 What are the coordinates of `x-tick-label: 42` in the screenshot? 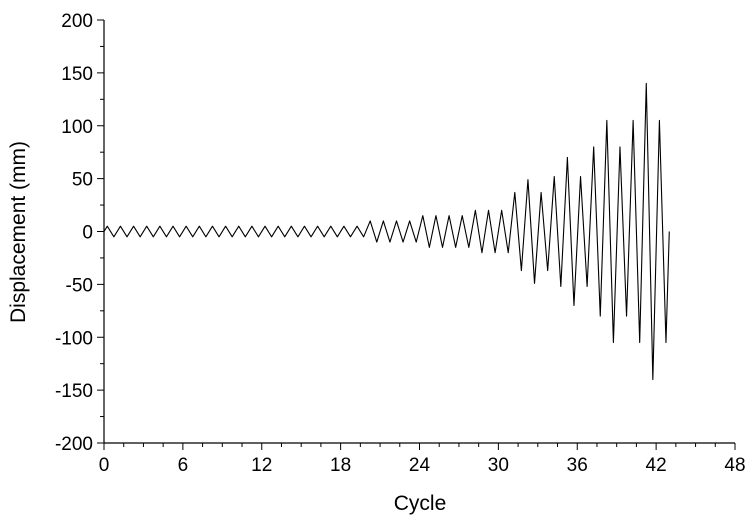 It's located at (656, 465).